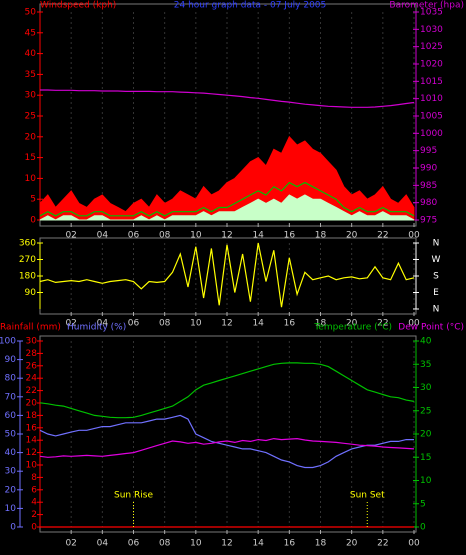 The height and width of the screenshot is (555, 466). Describe the element at coordinates (34, 515) in the screenshot. I see `y-tick-label: 2` at that location.